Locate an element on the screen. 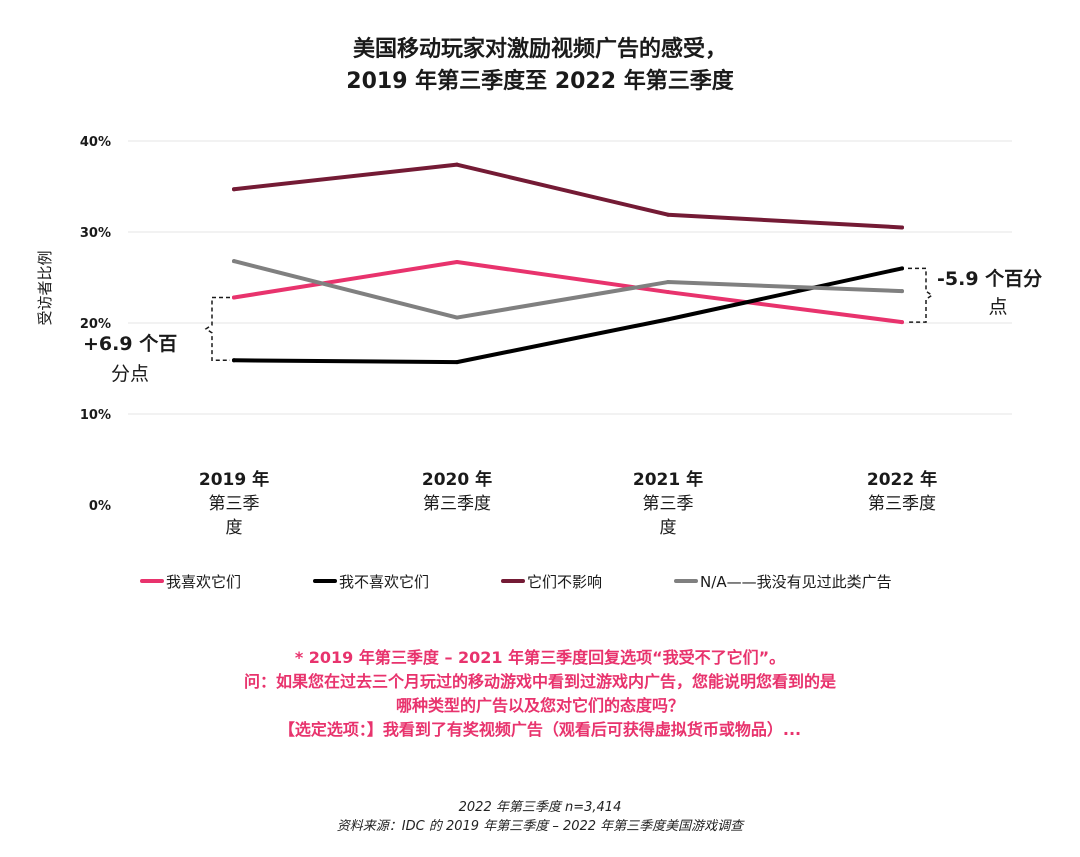 This screenshot has height=857, width=1080. y-tick-label: 20% is located at coordinates (95, 324).